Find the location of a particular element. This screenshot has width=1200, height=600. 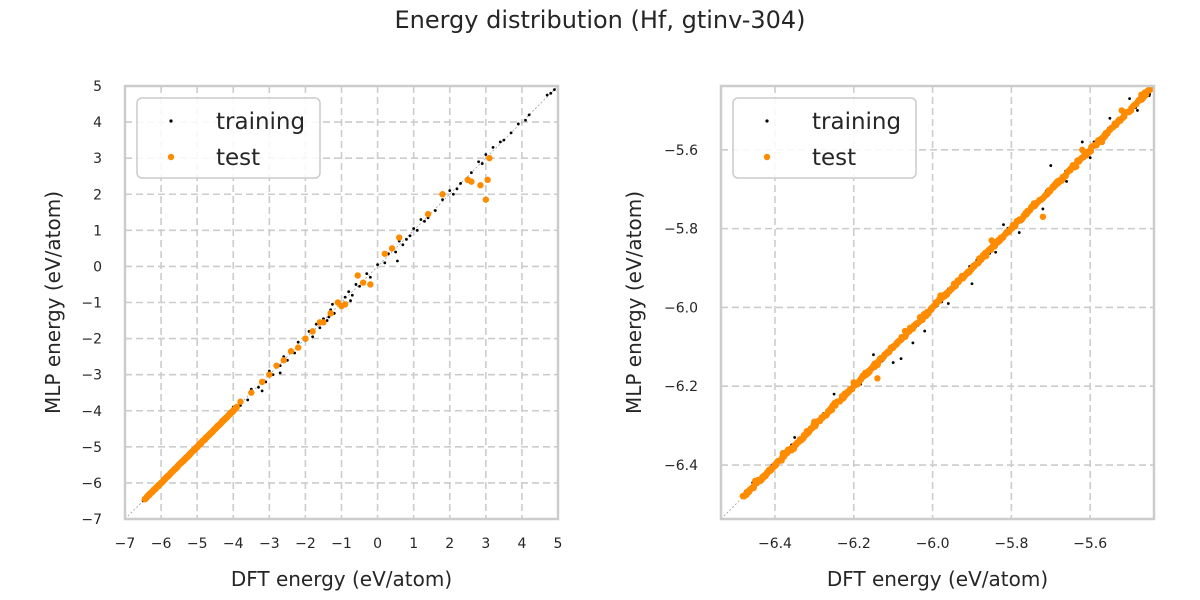

y-tick-label: 3 is located at coordinates (97, 159).